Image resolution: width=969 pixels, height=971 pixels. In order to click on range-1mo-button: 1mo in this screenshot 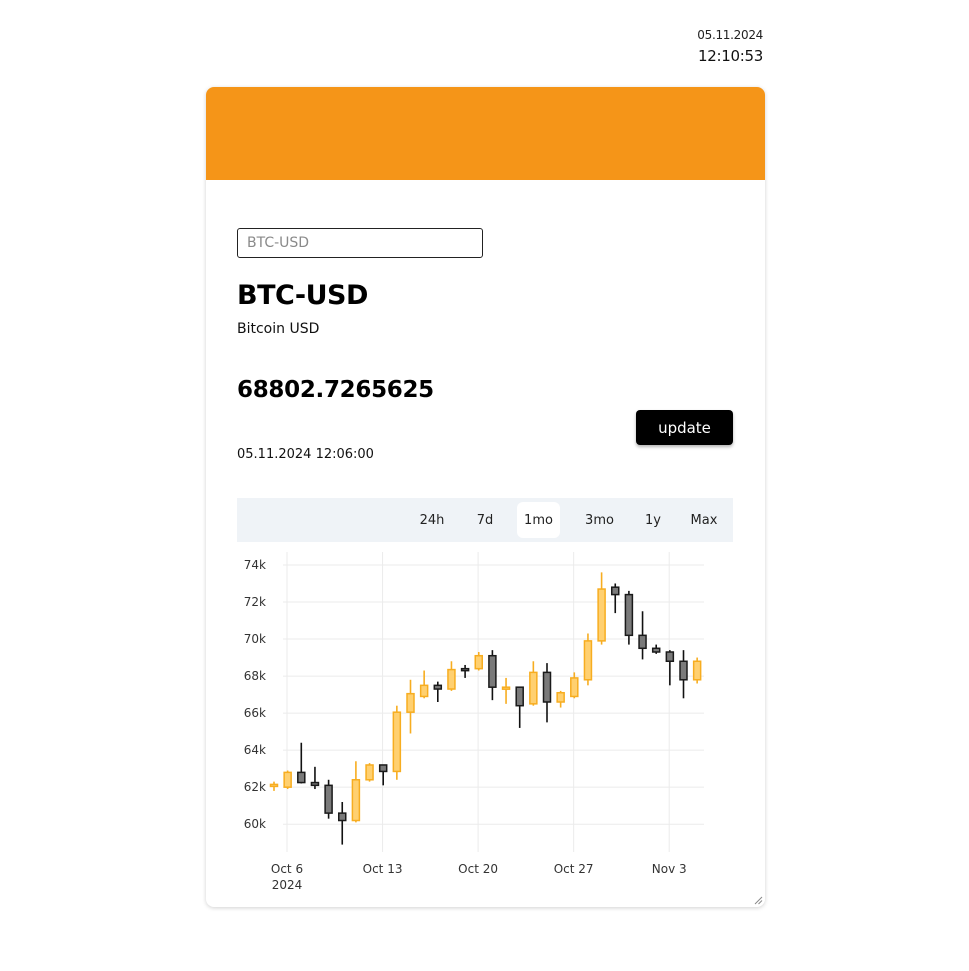, I will do `click(538, 520)`.